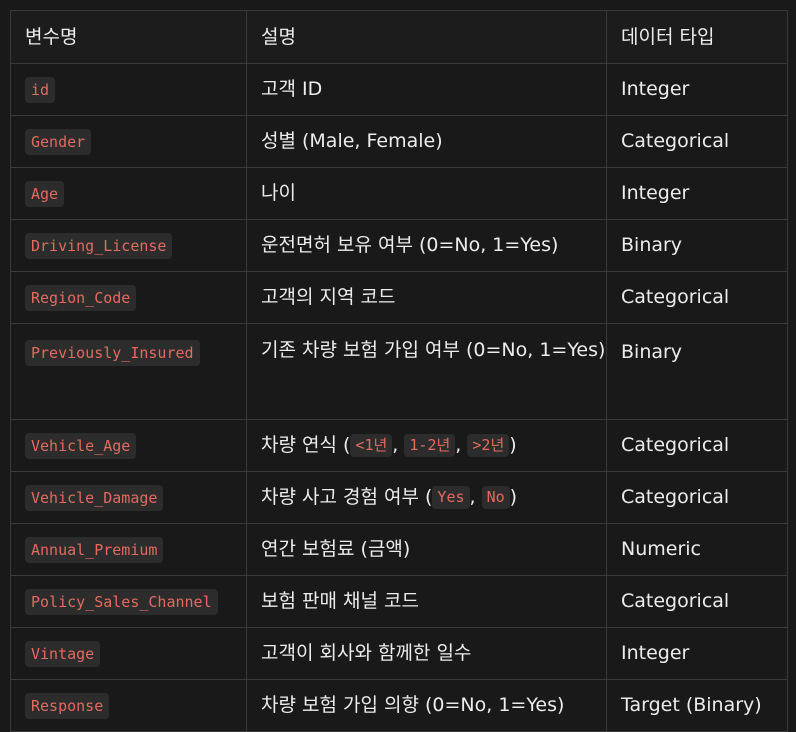 The height and width of the screenshot is (732, 796). I want to click on variable-cell: Vehicle_Damage, so click(128, 497).